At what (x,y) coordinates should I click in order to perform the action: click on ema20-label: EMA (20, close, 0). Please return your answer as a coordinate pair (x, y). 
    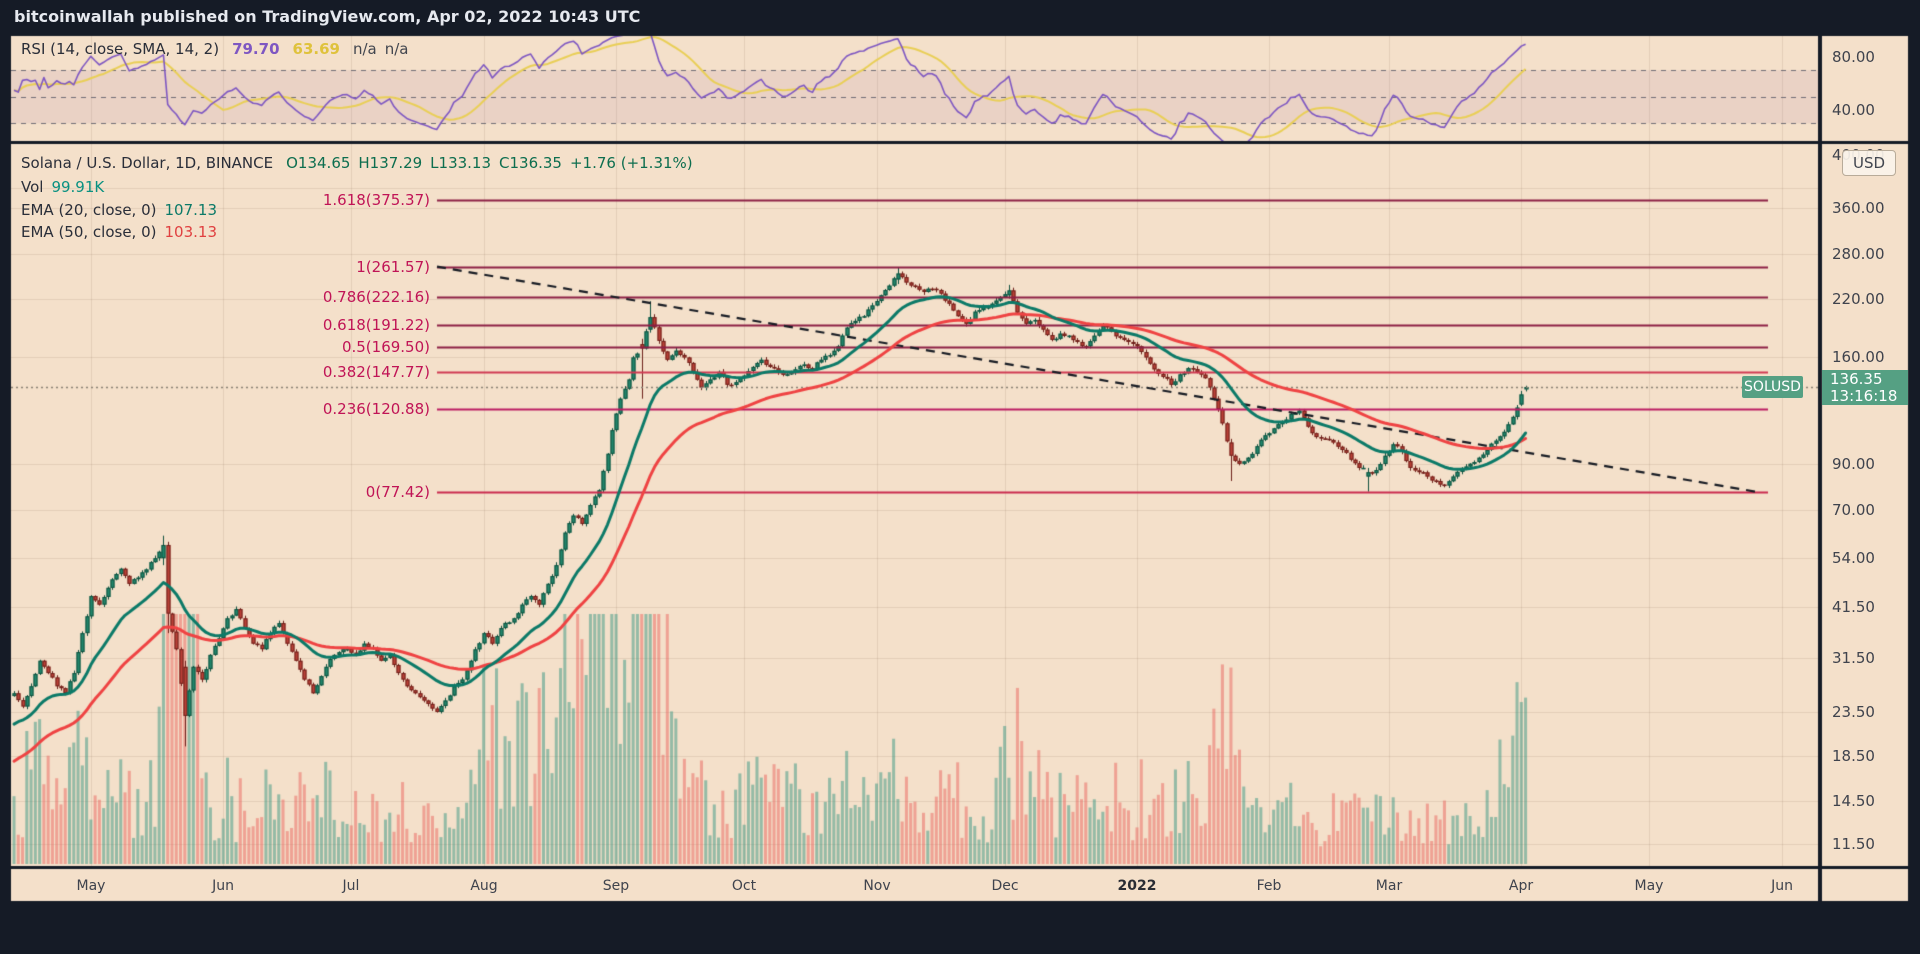
    Looking at the image, I should click on (89, 209).